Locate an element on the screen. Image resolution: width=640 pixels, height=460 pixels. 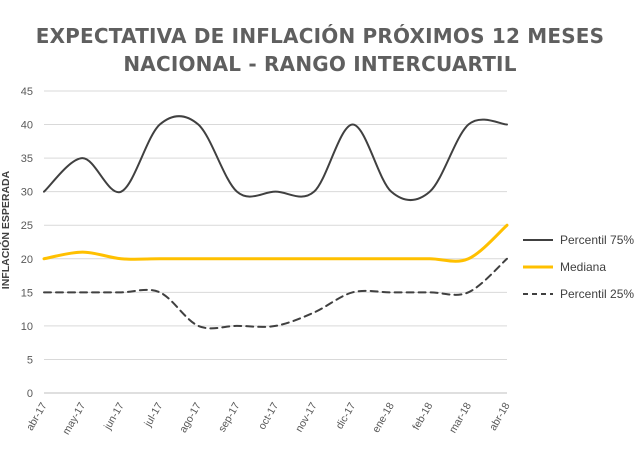
x-tick-label: dic-17 is located at coordinates (346, 415).